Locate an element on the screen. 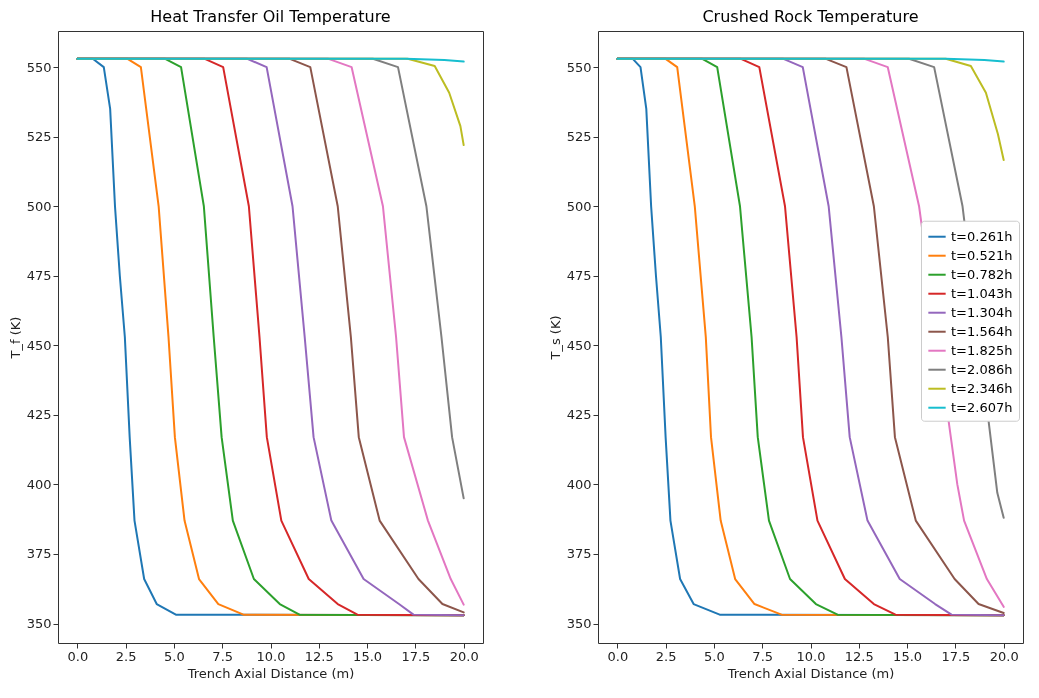 Image resolution: width=1039 pixels, height=698 pixels. legend-label: t=1.564h is located at coordinates (982, 331).